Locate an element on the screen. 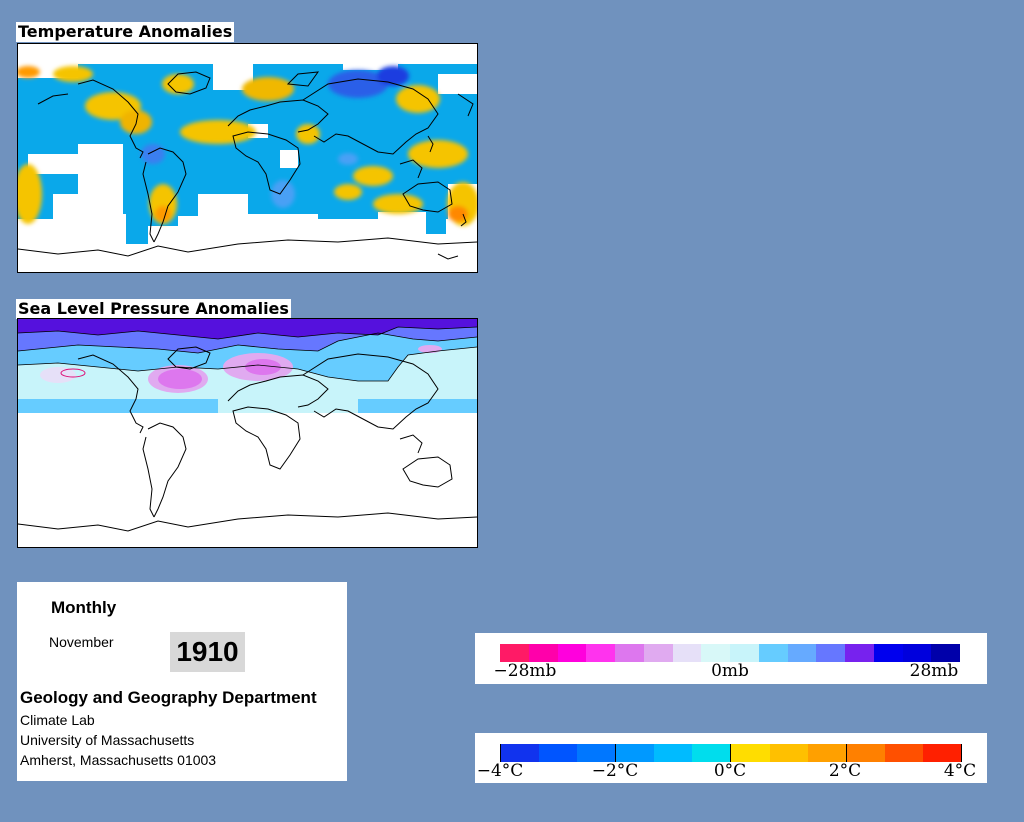 The width and height of the screenshot is (1024, 822). pressure-coastlines is located at coordinates (247, 439).